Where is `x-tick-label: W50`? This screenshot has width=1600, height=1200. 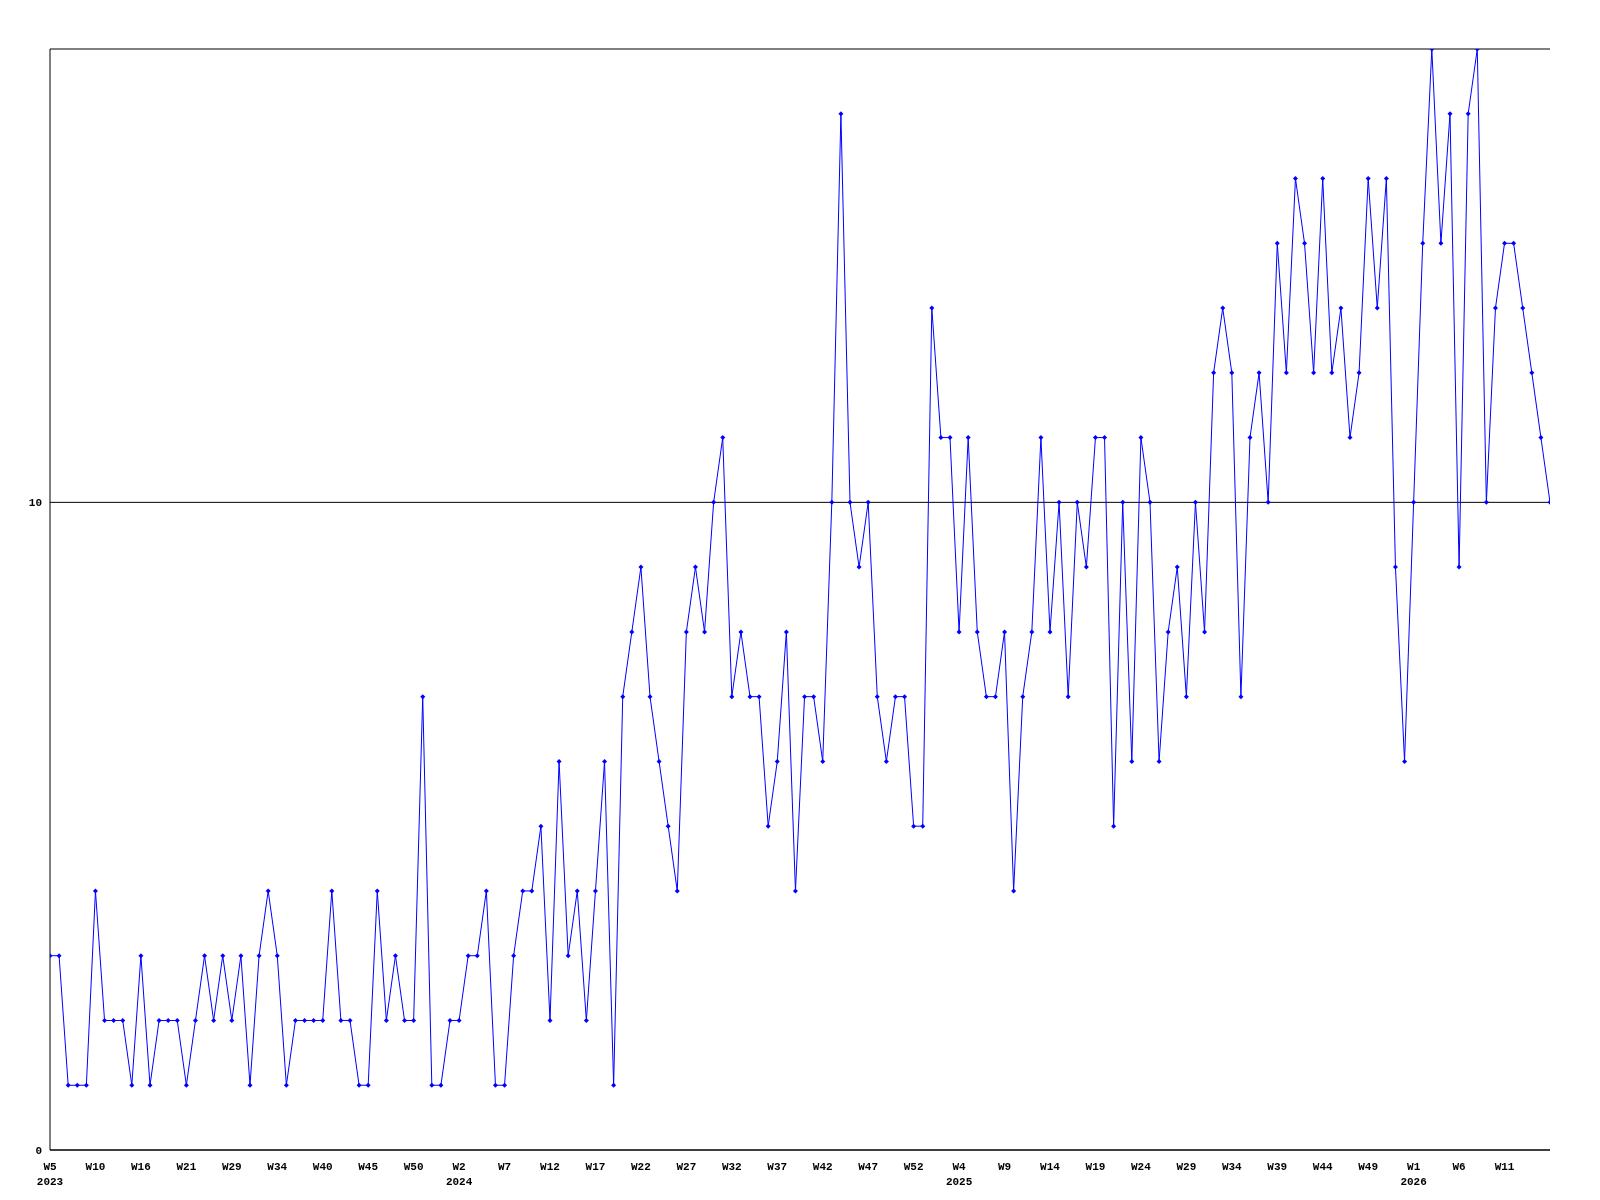 x-tick-label: W50 is located at coordinates (413, 1167).